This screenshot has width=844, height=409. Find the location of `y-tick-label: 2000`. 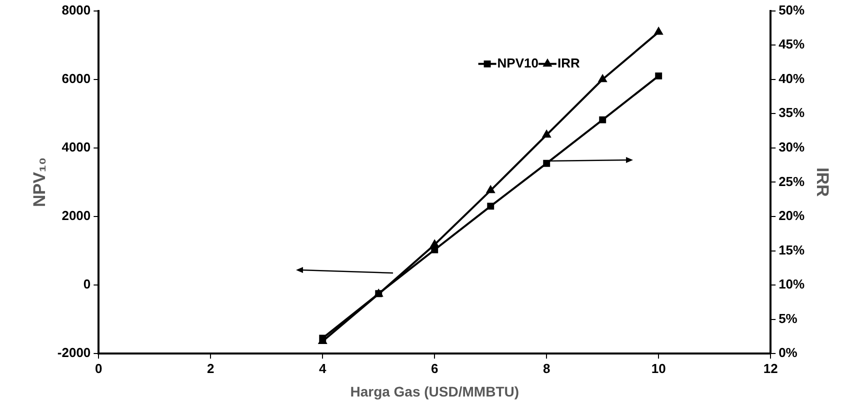

y-tick-label: 2000 is located at coordinates (76, 216).